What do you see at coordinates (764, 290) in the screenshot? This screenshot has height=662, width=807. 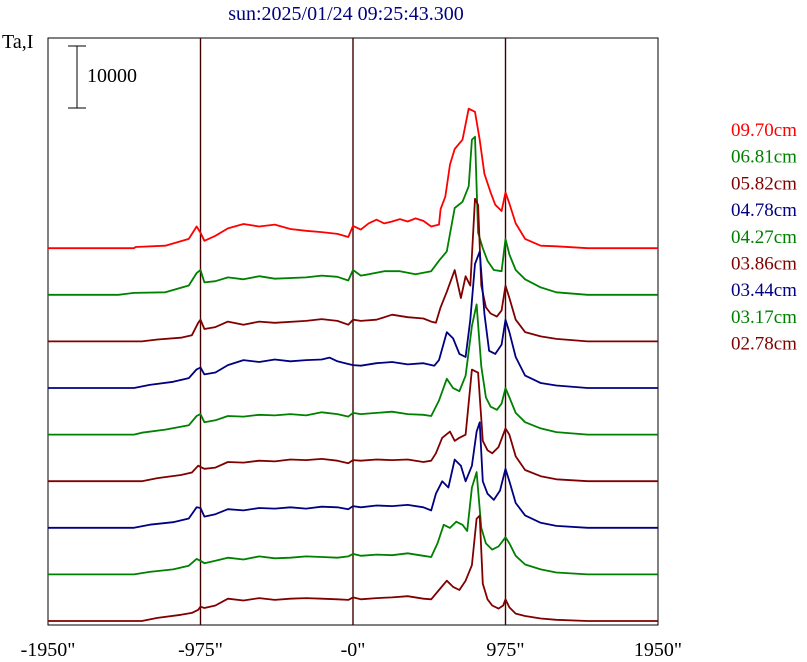 I see `legend-entry: 03.44cm` at bounding box center [764, 290].